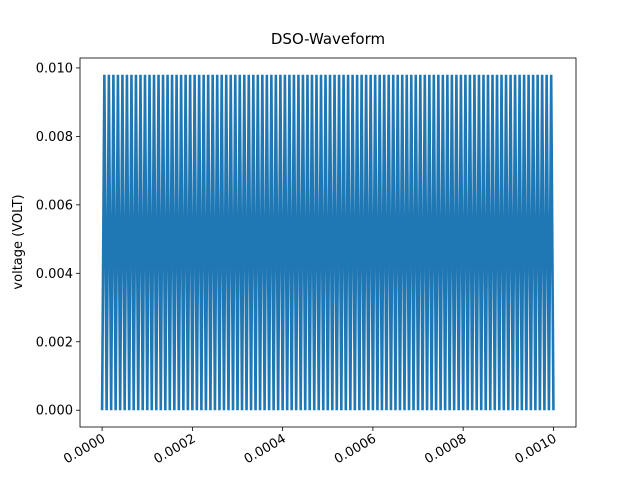 The image size is (640, 480). I want to click on x-tick-label: 0.0006, so click(355, 449).